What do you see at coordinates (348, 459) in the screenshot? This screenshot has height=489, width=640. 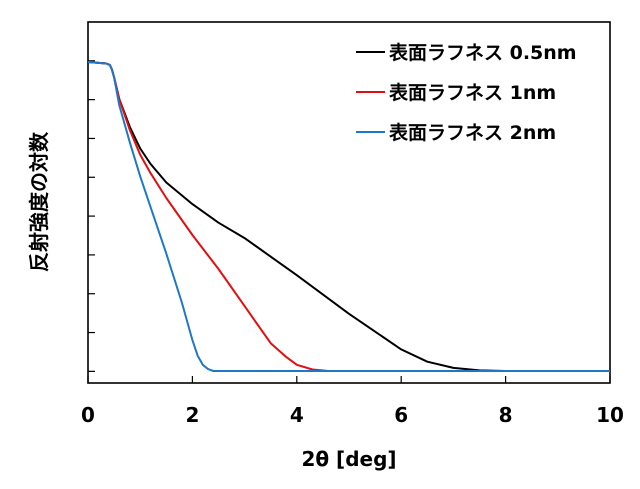 I see `x-axis-title: 2θ [deg]` at bounding box center [348, 459].